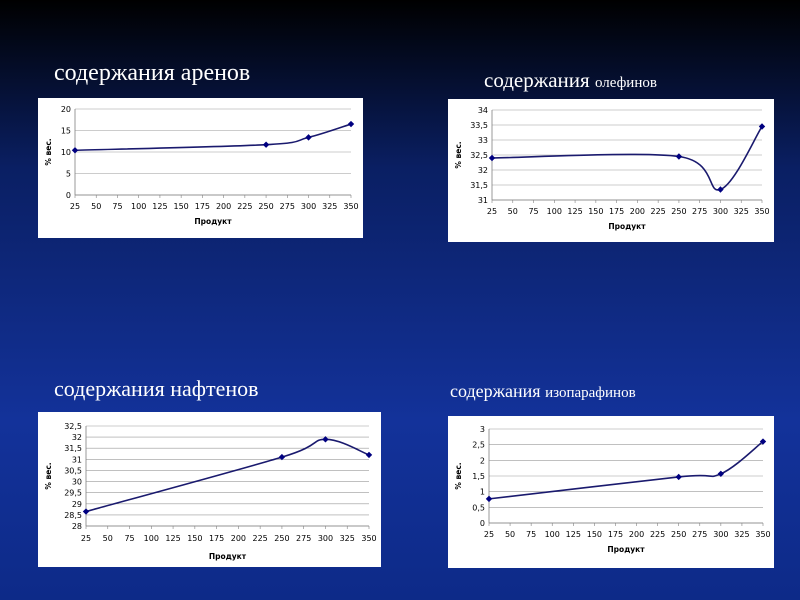  I want to click on chart-0-xtick-label: 75, so click(117, 206).